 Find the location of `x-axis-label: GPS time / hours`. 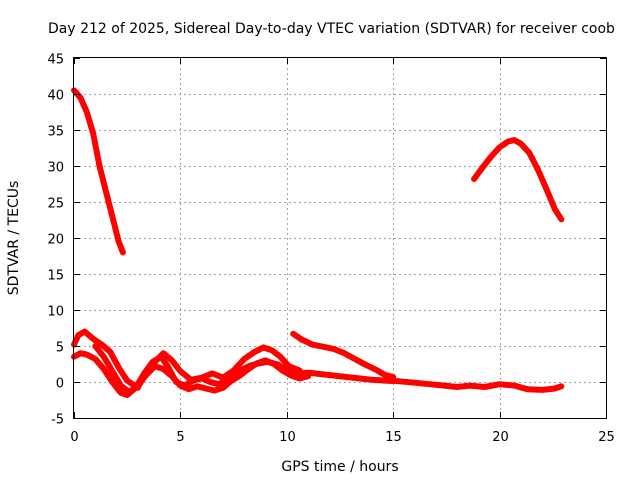

x-axis-label: GPS time / hours is located at coordinates (339, 467).